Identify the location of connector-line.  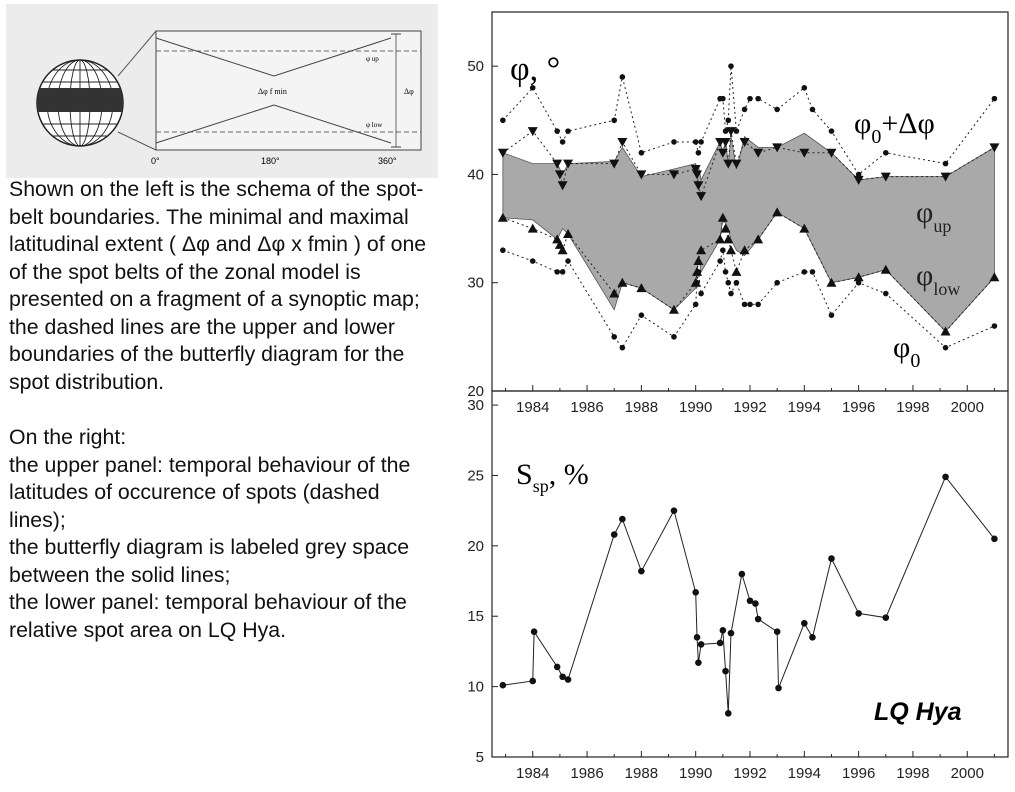
(137, 53).